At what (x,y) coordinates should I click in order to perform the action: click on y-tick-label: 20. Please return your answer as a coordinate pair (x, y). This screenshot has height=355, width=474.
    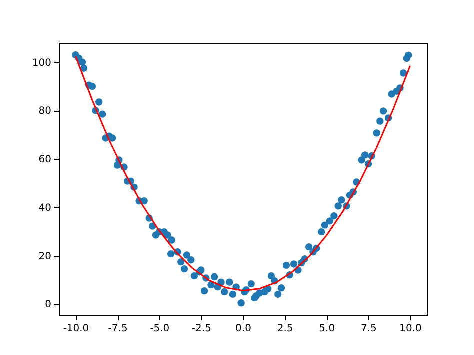
    Looking at the image, I should click on (45, 256).